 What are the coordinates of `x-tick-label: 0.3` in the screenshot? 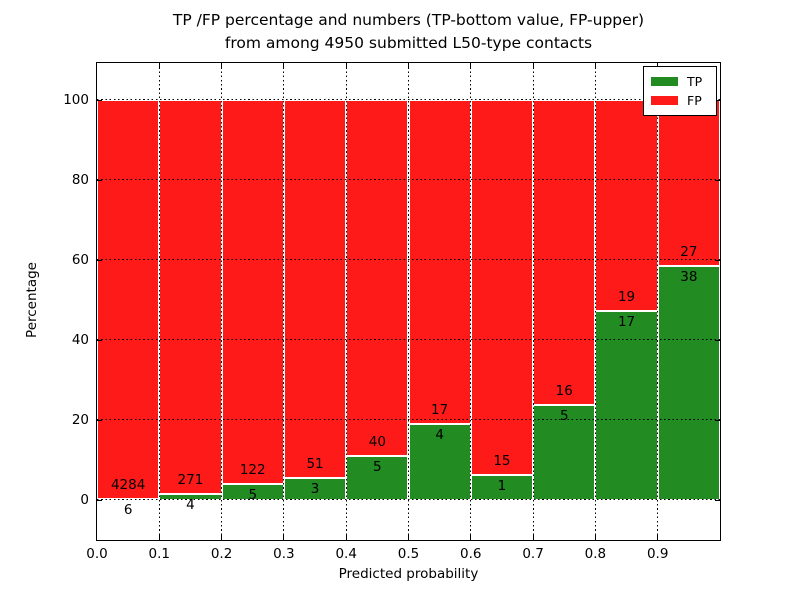 It's located at (284, 554).